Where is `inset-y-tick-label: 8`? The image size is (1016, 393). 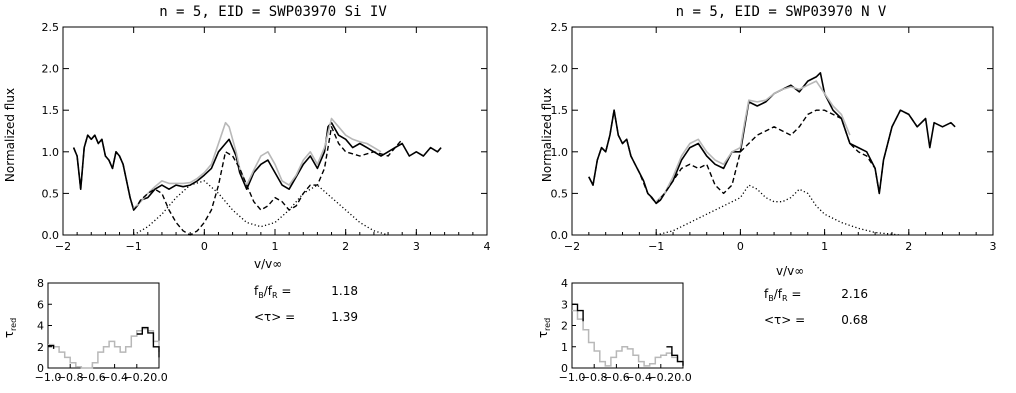 inset-y-tick-label: 8 is located at coordinates (40, 283).